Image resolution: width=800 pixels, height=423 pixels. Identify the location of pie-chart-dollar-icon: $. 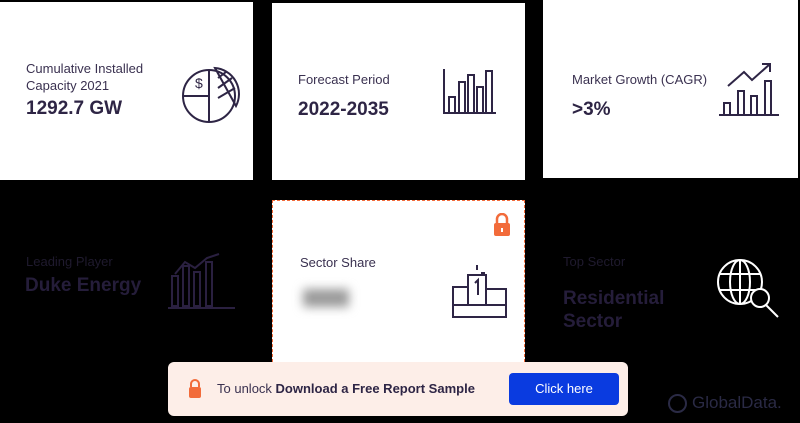
(211, 94).